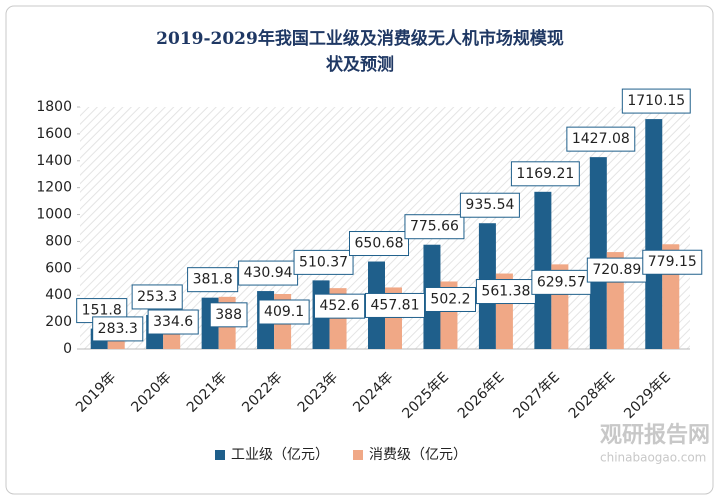 The height and width of the screenshot is (500, 719). I want to click on y-tick-label: 400, so click(58, 295).